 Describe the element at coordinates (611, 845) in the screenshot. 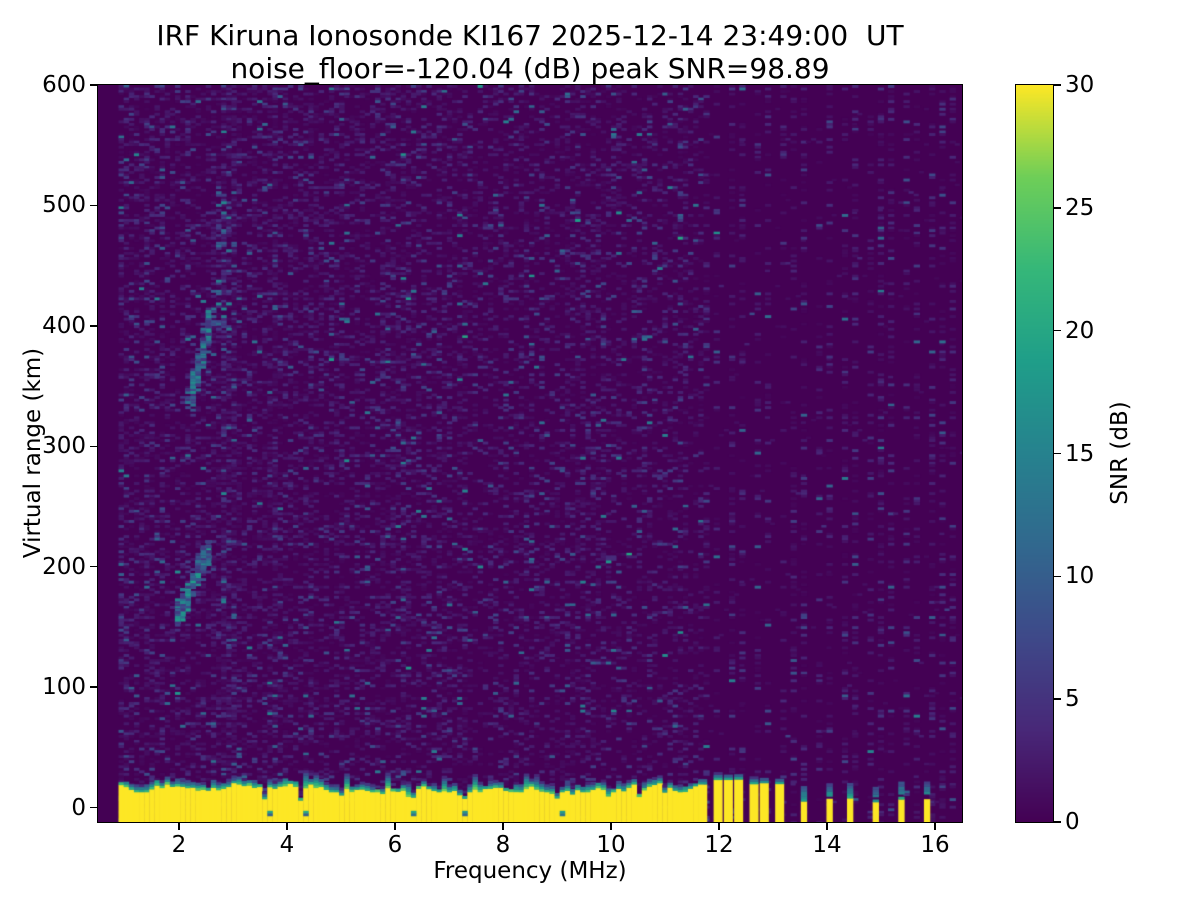

I see `x-tick-label: 10` at that location.